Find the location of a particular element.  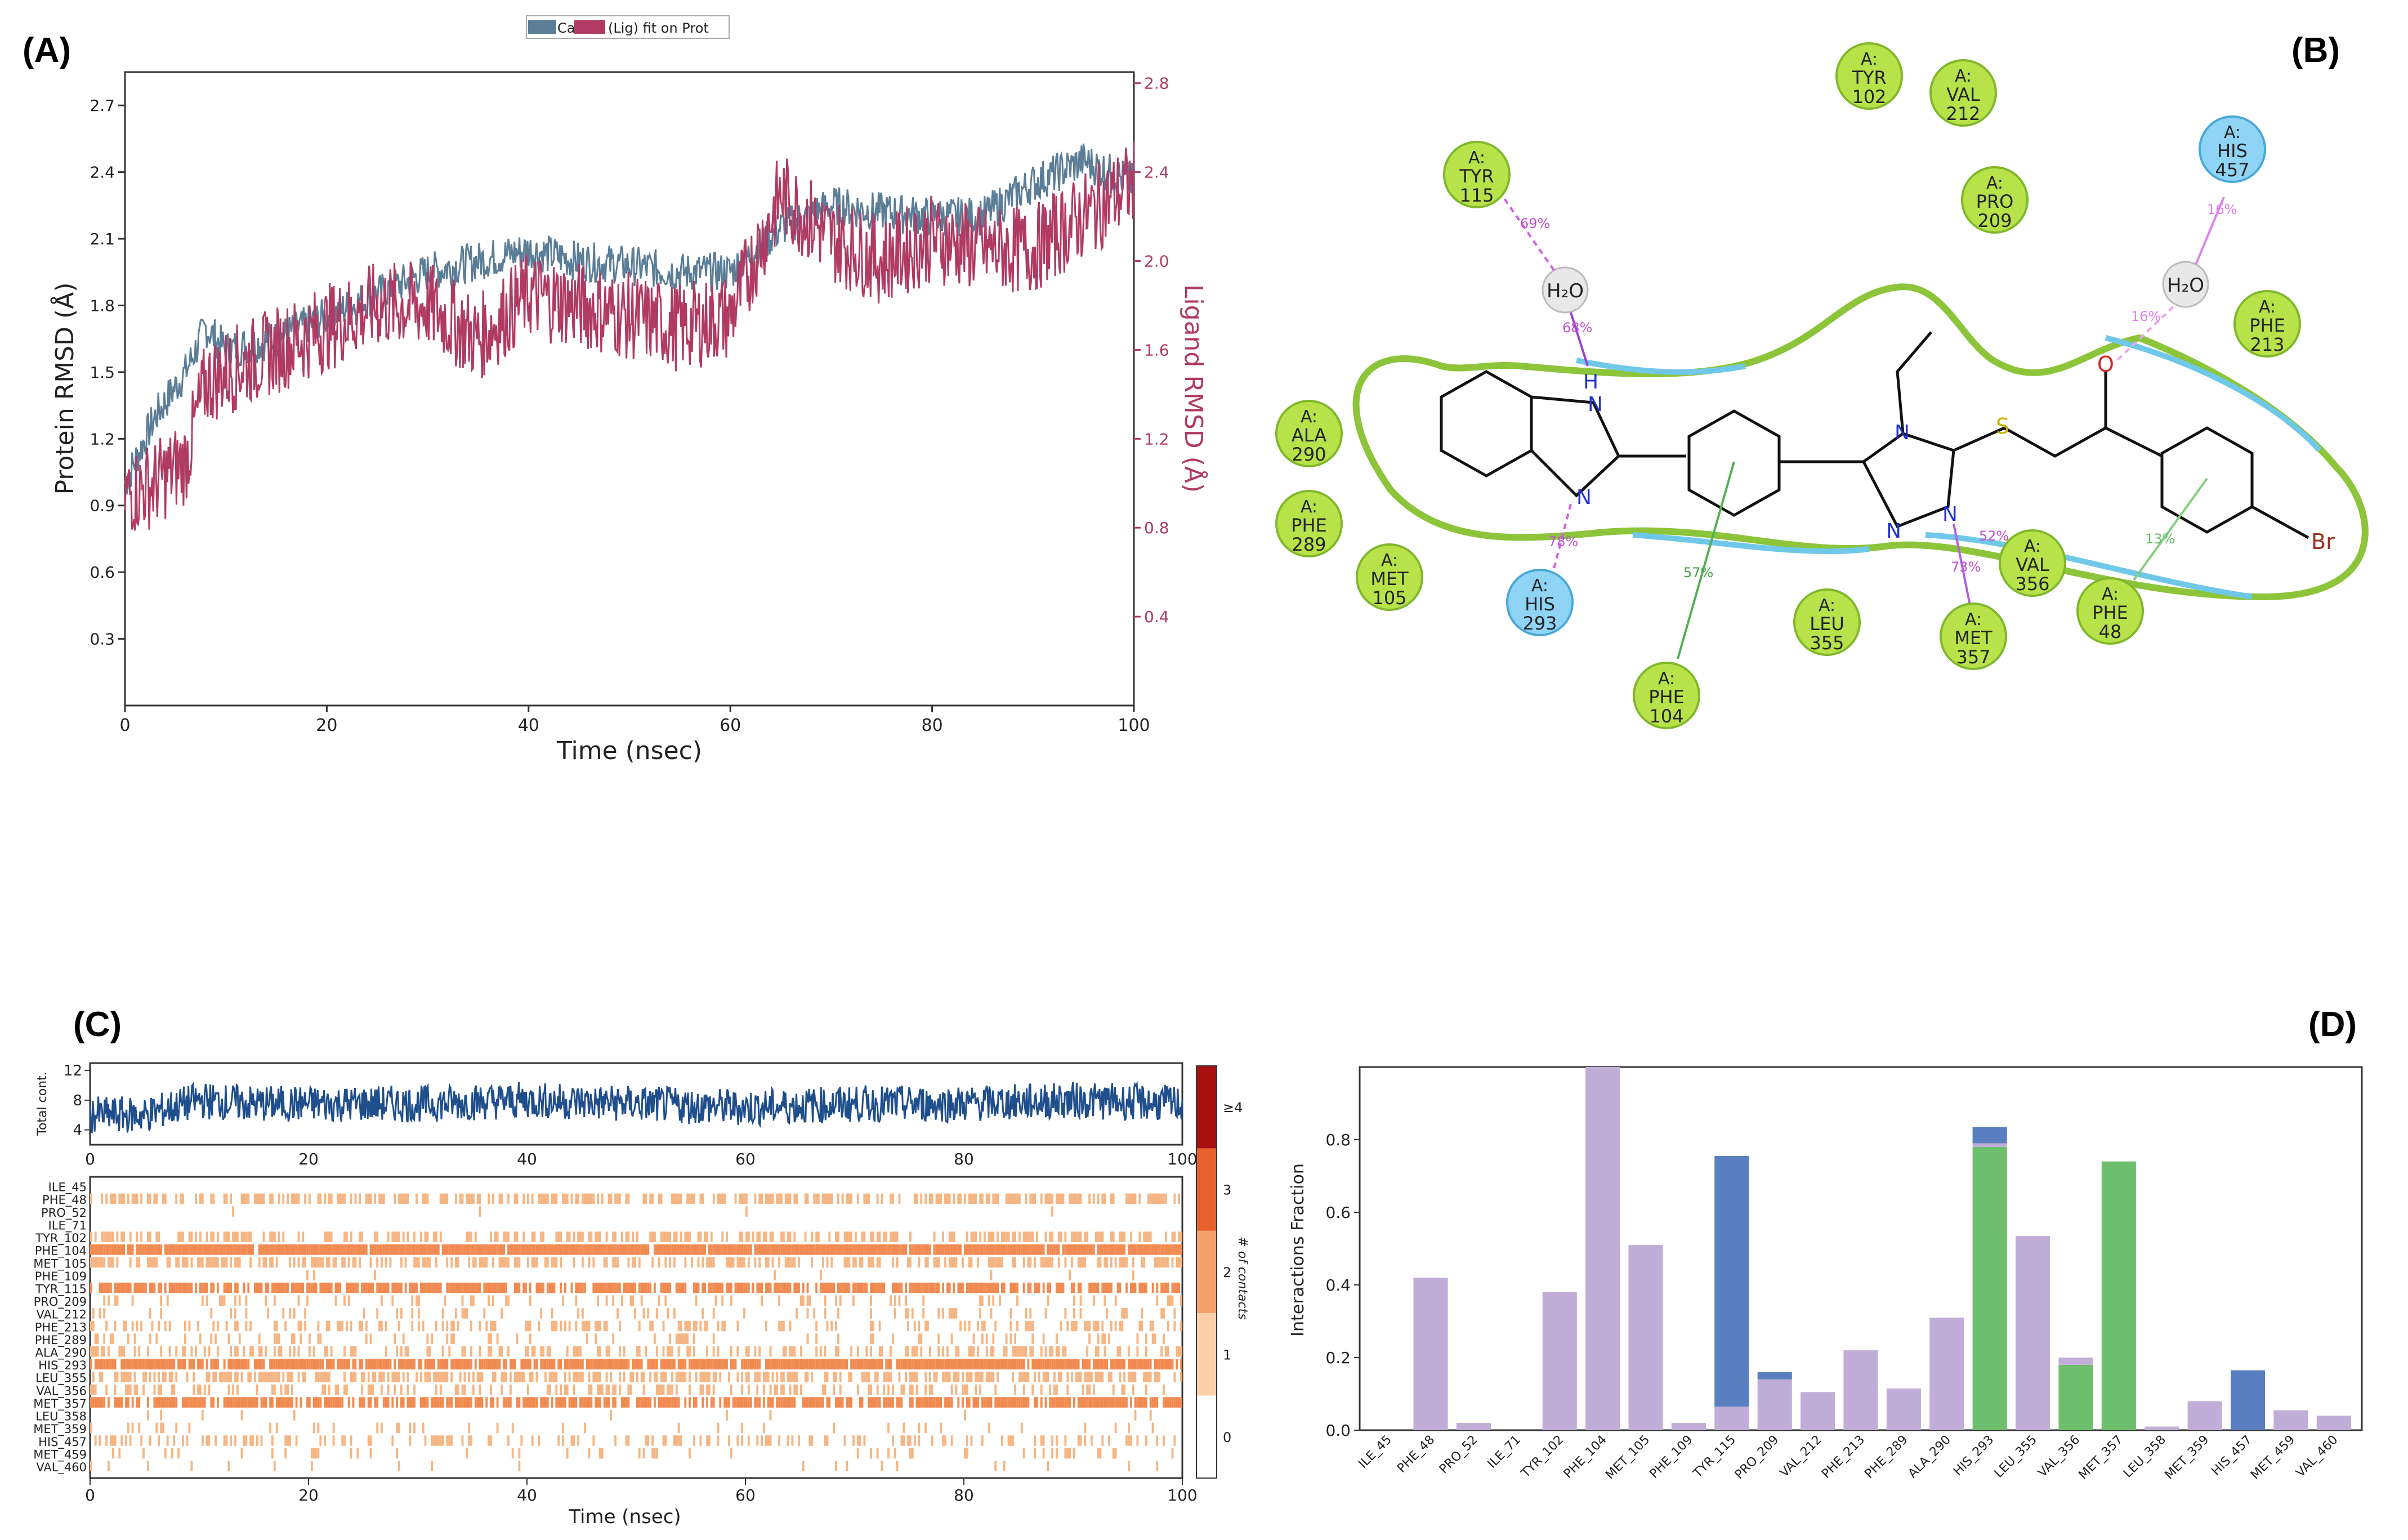

legend-box is located at coordinates (628, 27).